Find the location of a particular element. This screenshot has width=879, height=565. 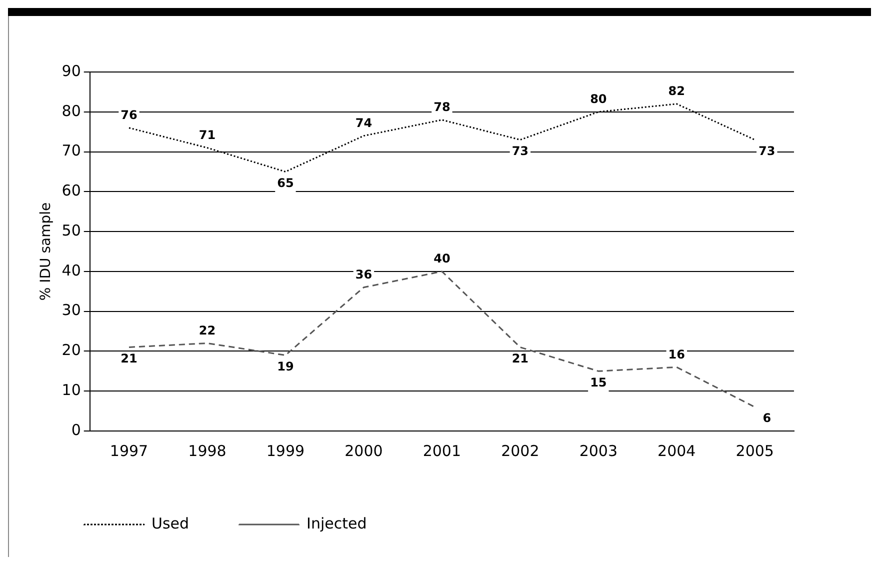

data-label: 16 is located at coordinates (676, 354).